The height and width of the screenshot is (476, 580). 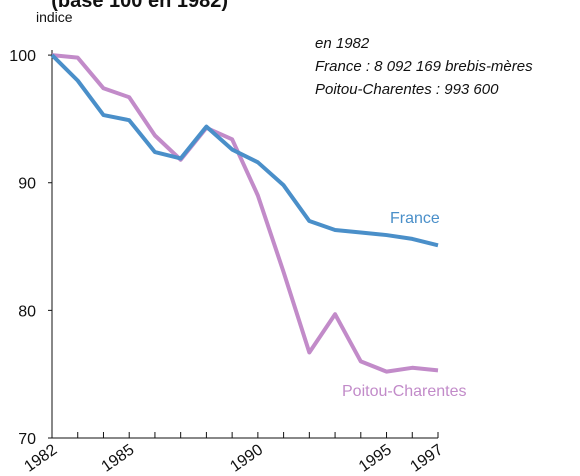 What do you see at coordinates (426, 458) in the screenshot?
I see `x-tick-label: 1997` at bounding box center [426, 458].